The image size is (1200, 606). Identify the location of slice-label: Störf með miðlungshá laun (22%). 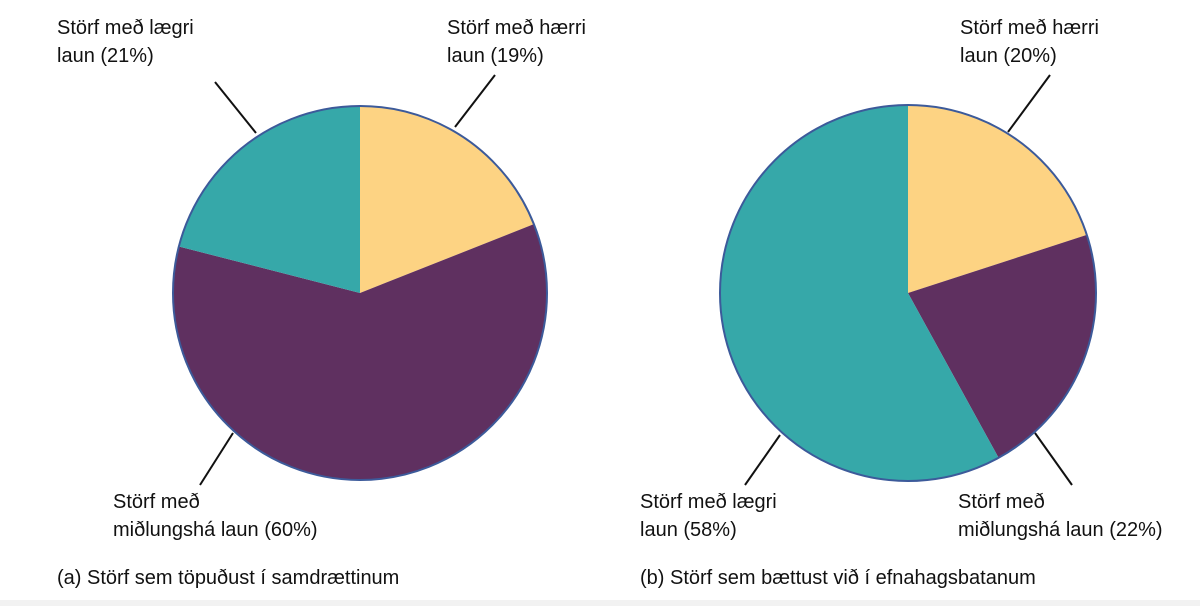
(1060, 516).